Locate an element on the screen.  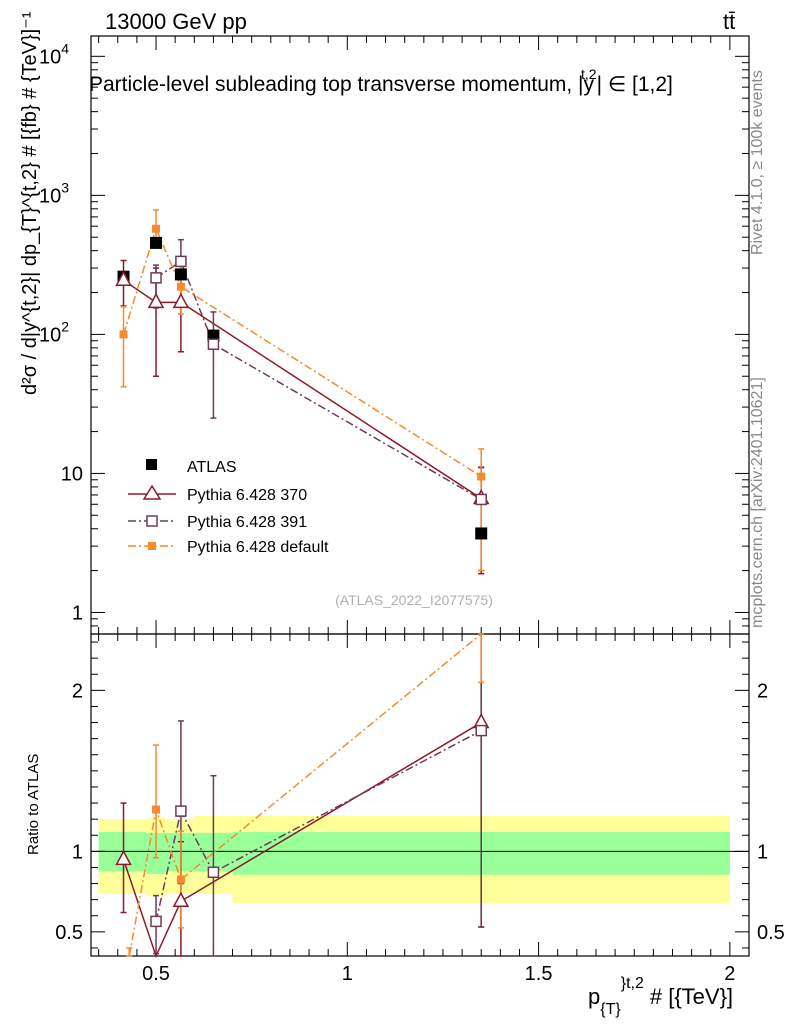
analysis-id: (ATLAS_2022_I2077575) is located at coordinates (414, 600).